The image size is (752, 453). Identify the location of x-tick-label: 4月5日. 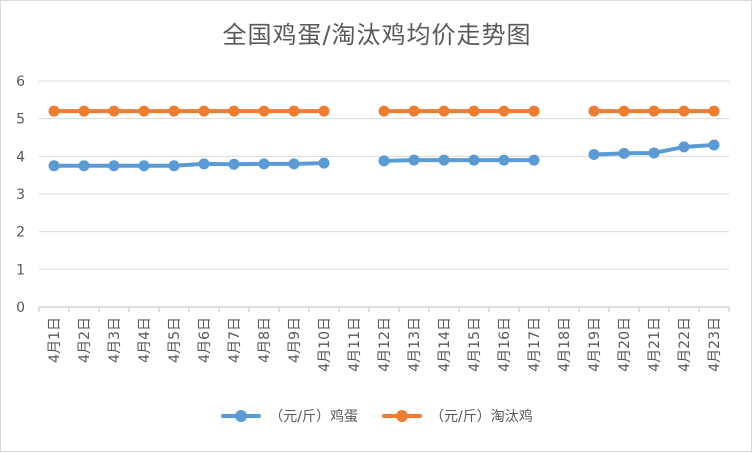
(175, 340).